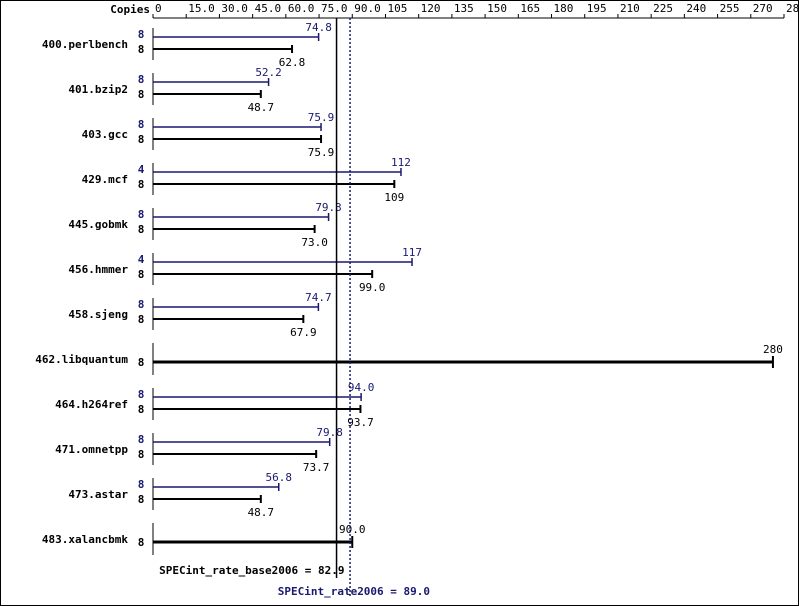  I want to click on x-tick-label: 225, so click(663, 8).